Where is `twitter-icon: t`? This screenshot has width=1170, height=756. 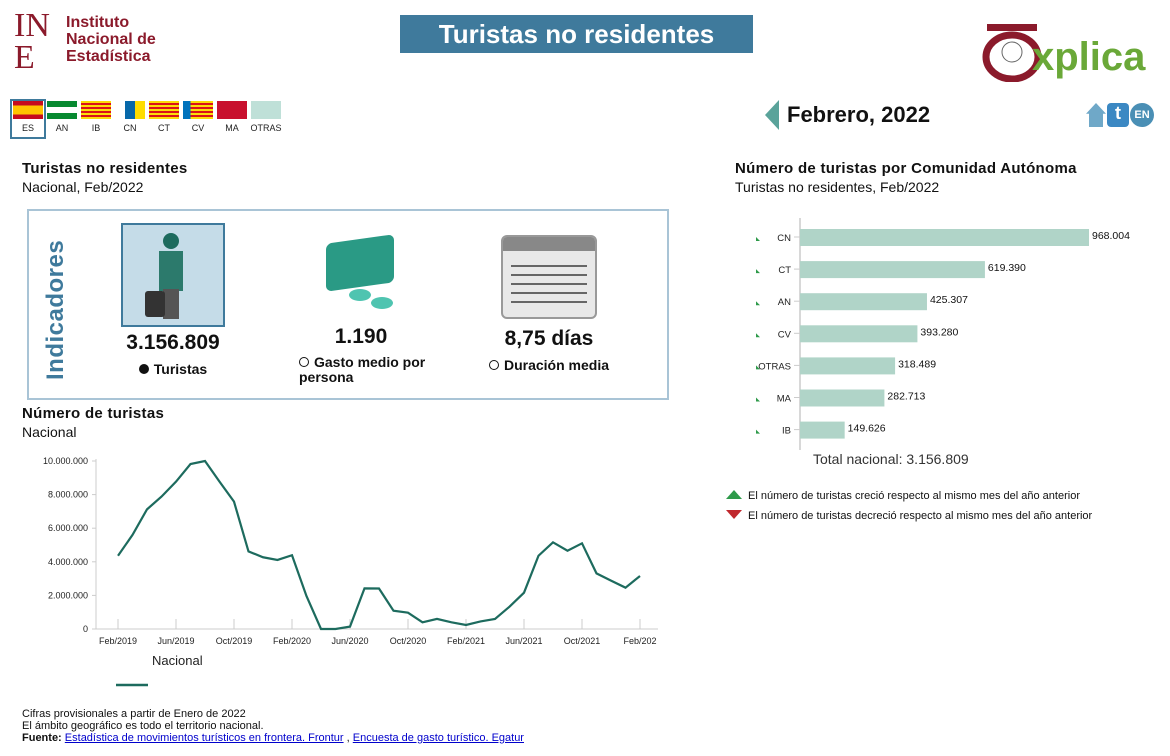 twitter-icon: t is located at coordinates (1118, 115).